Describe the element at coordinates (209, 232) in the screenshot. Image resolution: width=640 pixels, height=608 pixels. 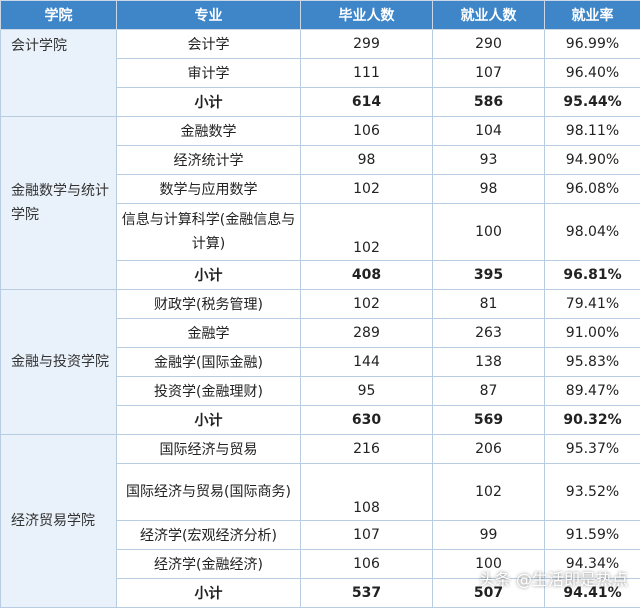
I see `major-cell: 信息与计算科学(金融信息与计算)` at that location.